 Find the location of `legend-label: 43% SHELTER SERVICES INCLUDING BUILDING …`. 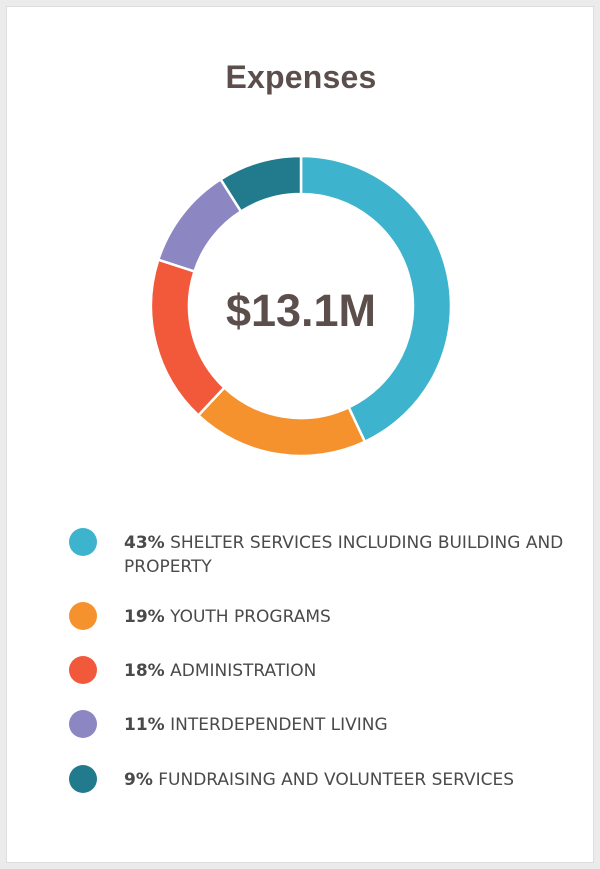

legend-label: 43% SHELTER SERVICES INCLUDING BUILDING … is located at coordinates (344, 555).